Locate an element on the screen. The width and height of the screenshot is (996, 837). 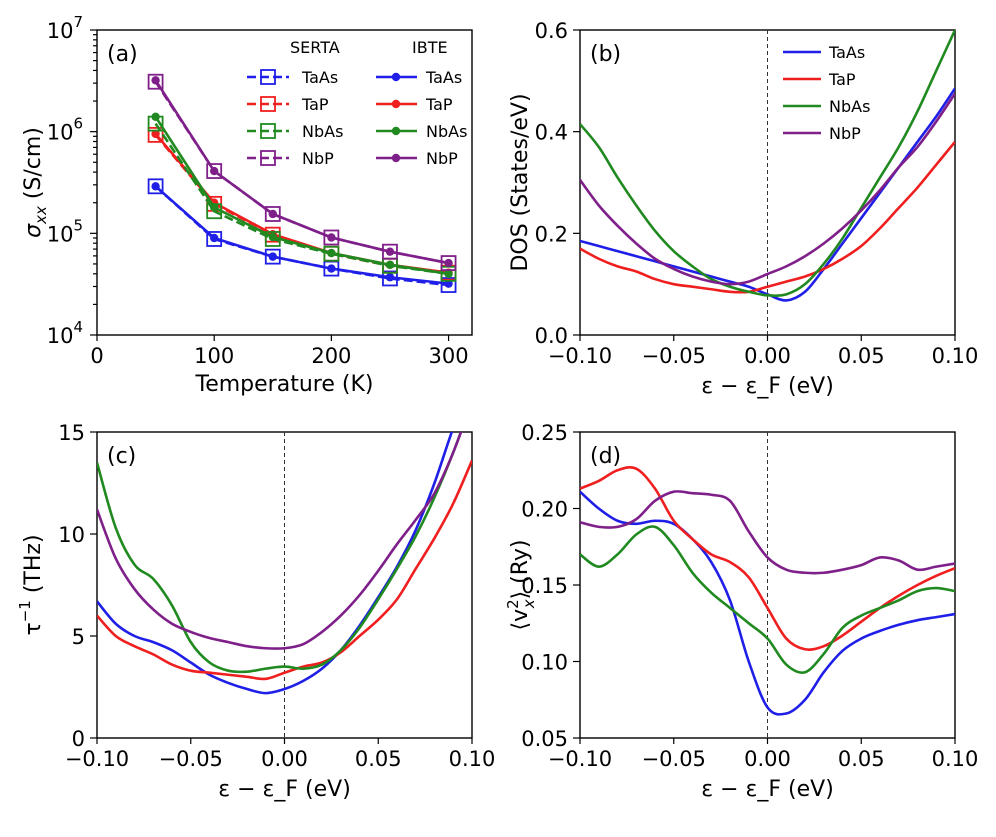
y-label-sym: ⟨v is located at coordinates (520, 620).